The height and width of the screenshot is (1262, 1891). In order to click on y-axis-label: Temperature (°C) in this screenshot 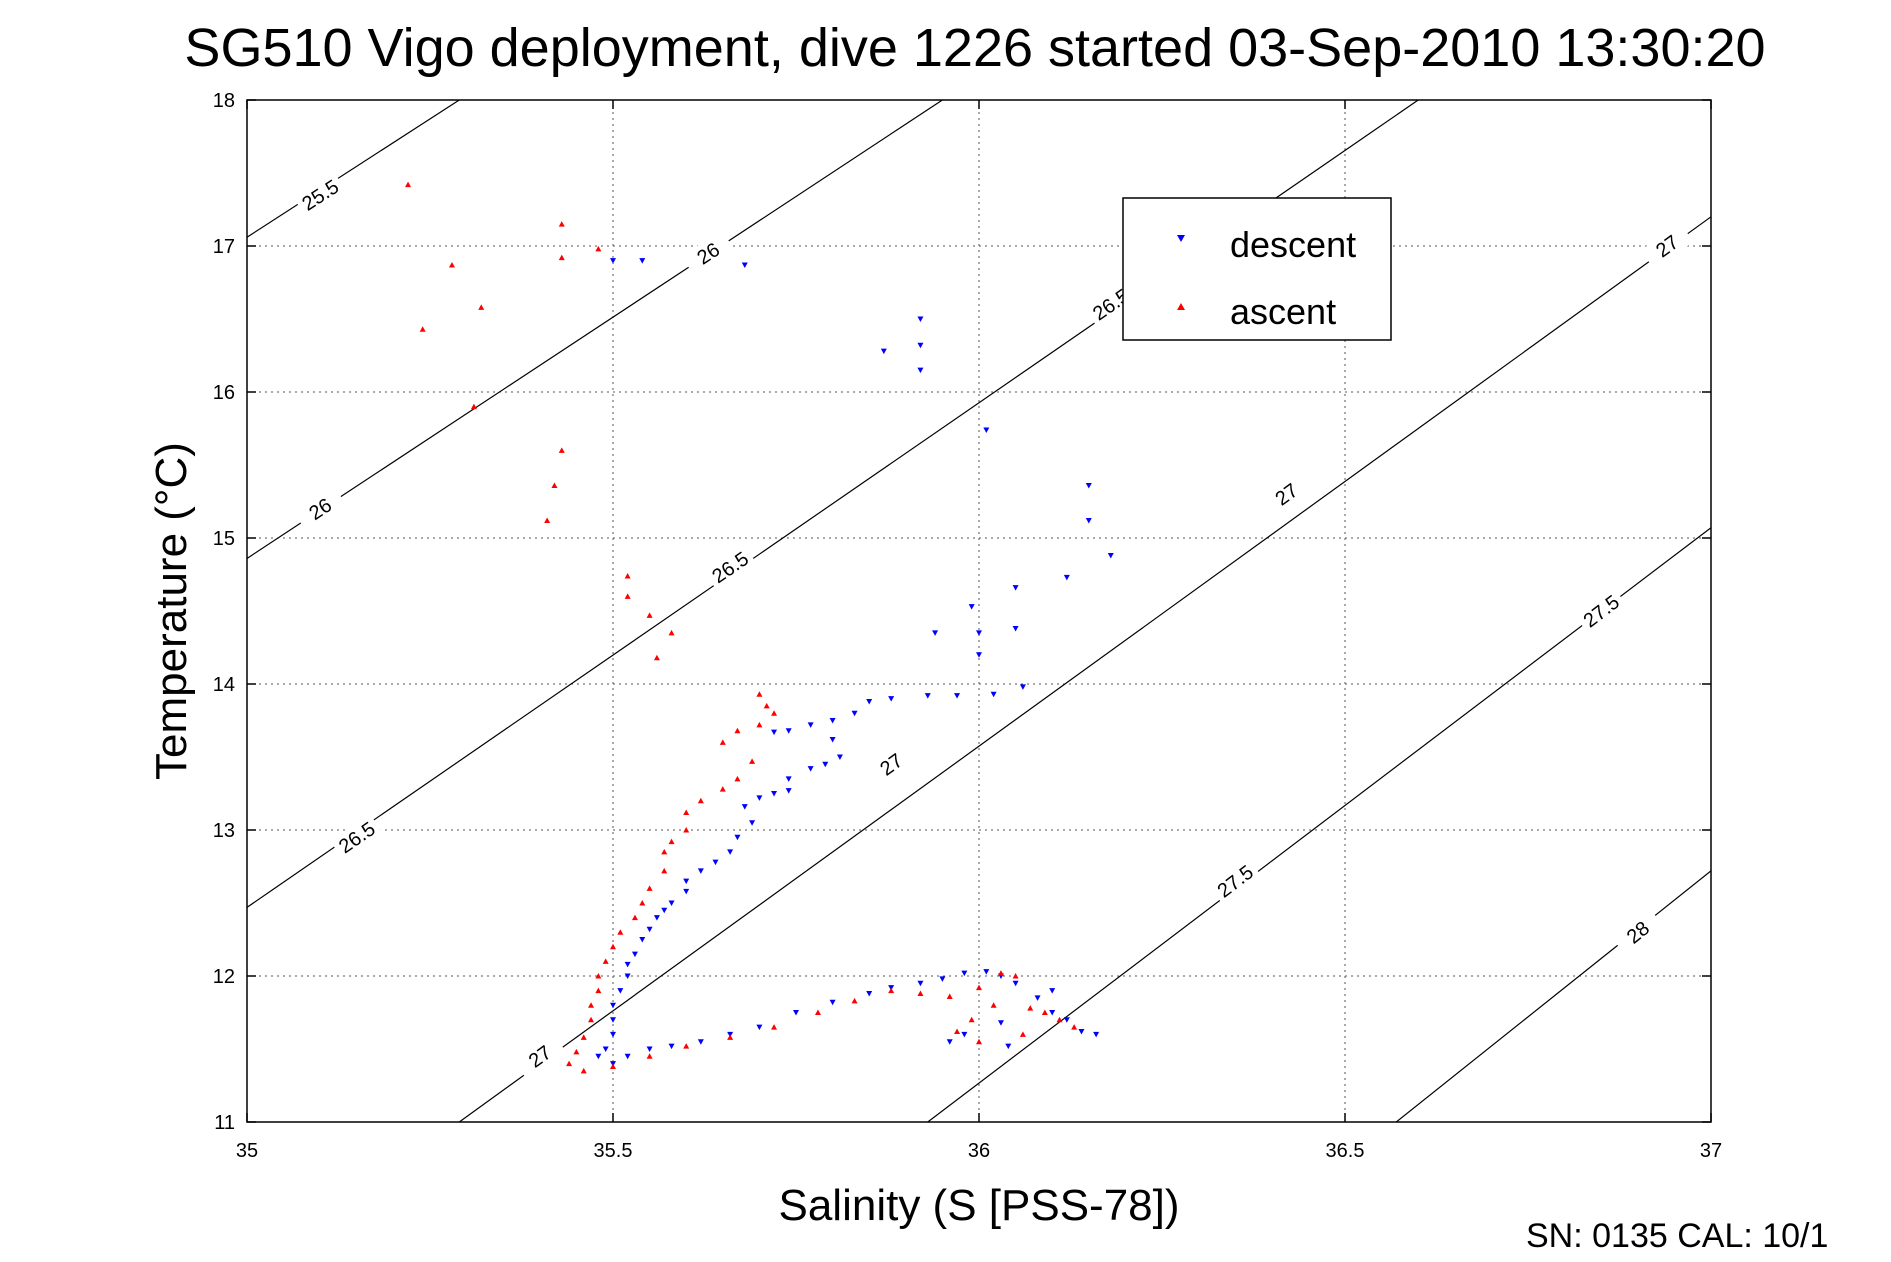, I will do `click(171, 611)`.